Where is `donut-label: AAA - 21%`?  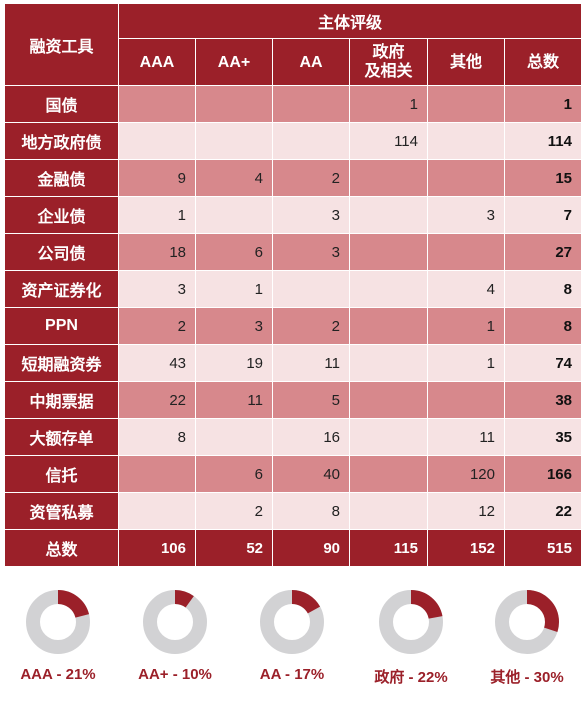
donut-label: AAA - 21% is located at coordinates (58, 674).